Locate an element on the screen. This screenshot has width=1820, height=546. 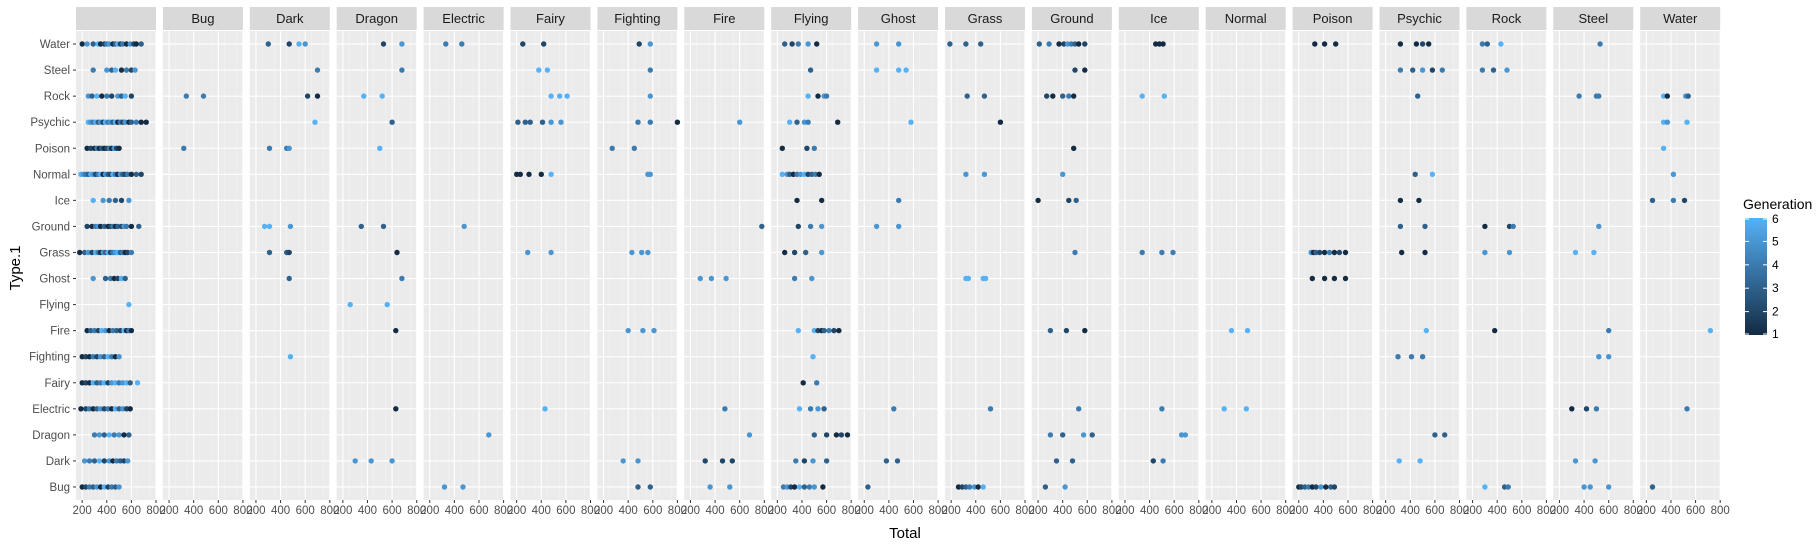
facet-panel-flying: Flying 200 400 600 800 is located at coordinates (814, 262).